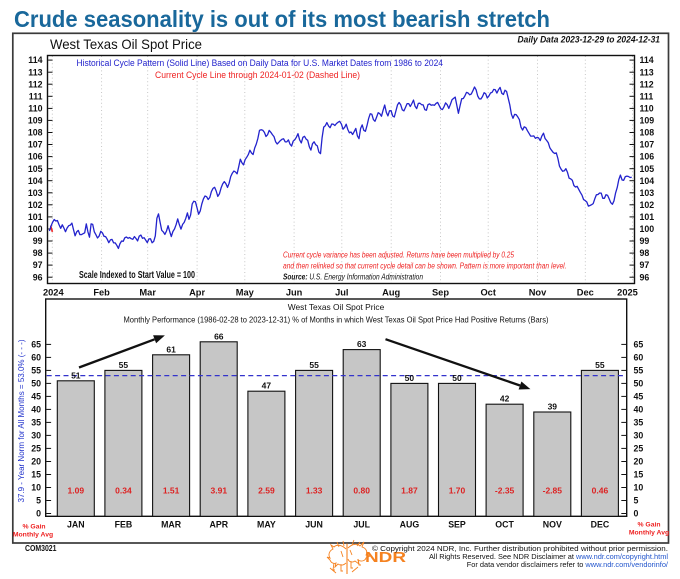 Image resolution: width=680 pixels, height=579 pixels. I want to click on svg-text: Sep, so click(440, 293).